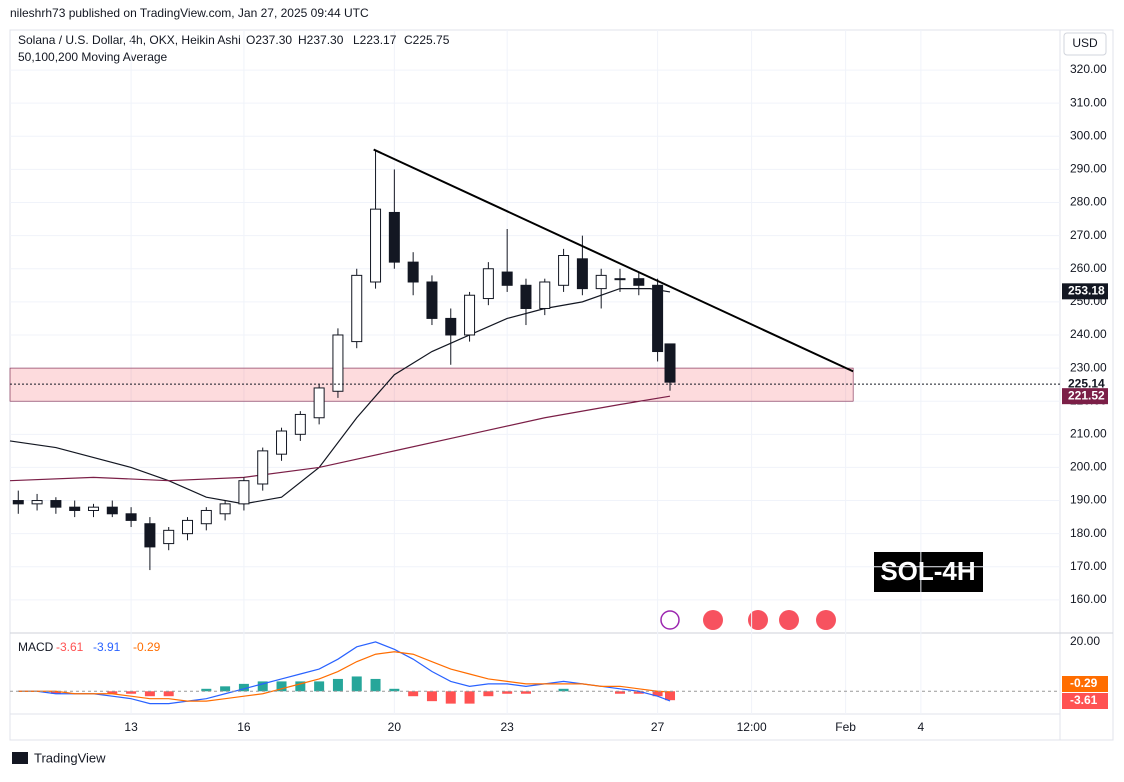  I want to click on macd-label-box, so click(1085, 684).